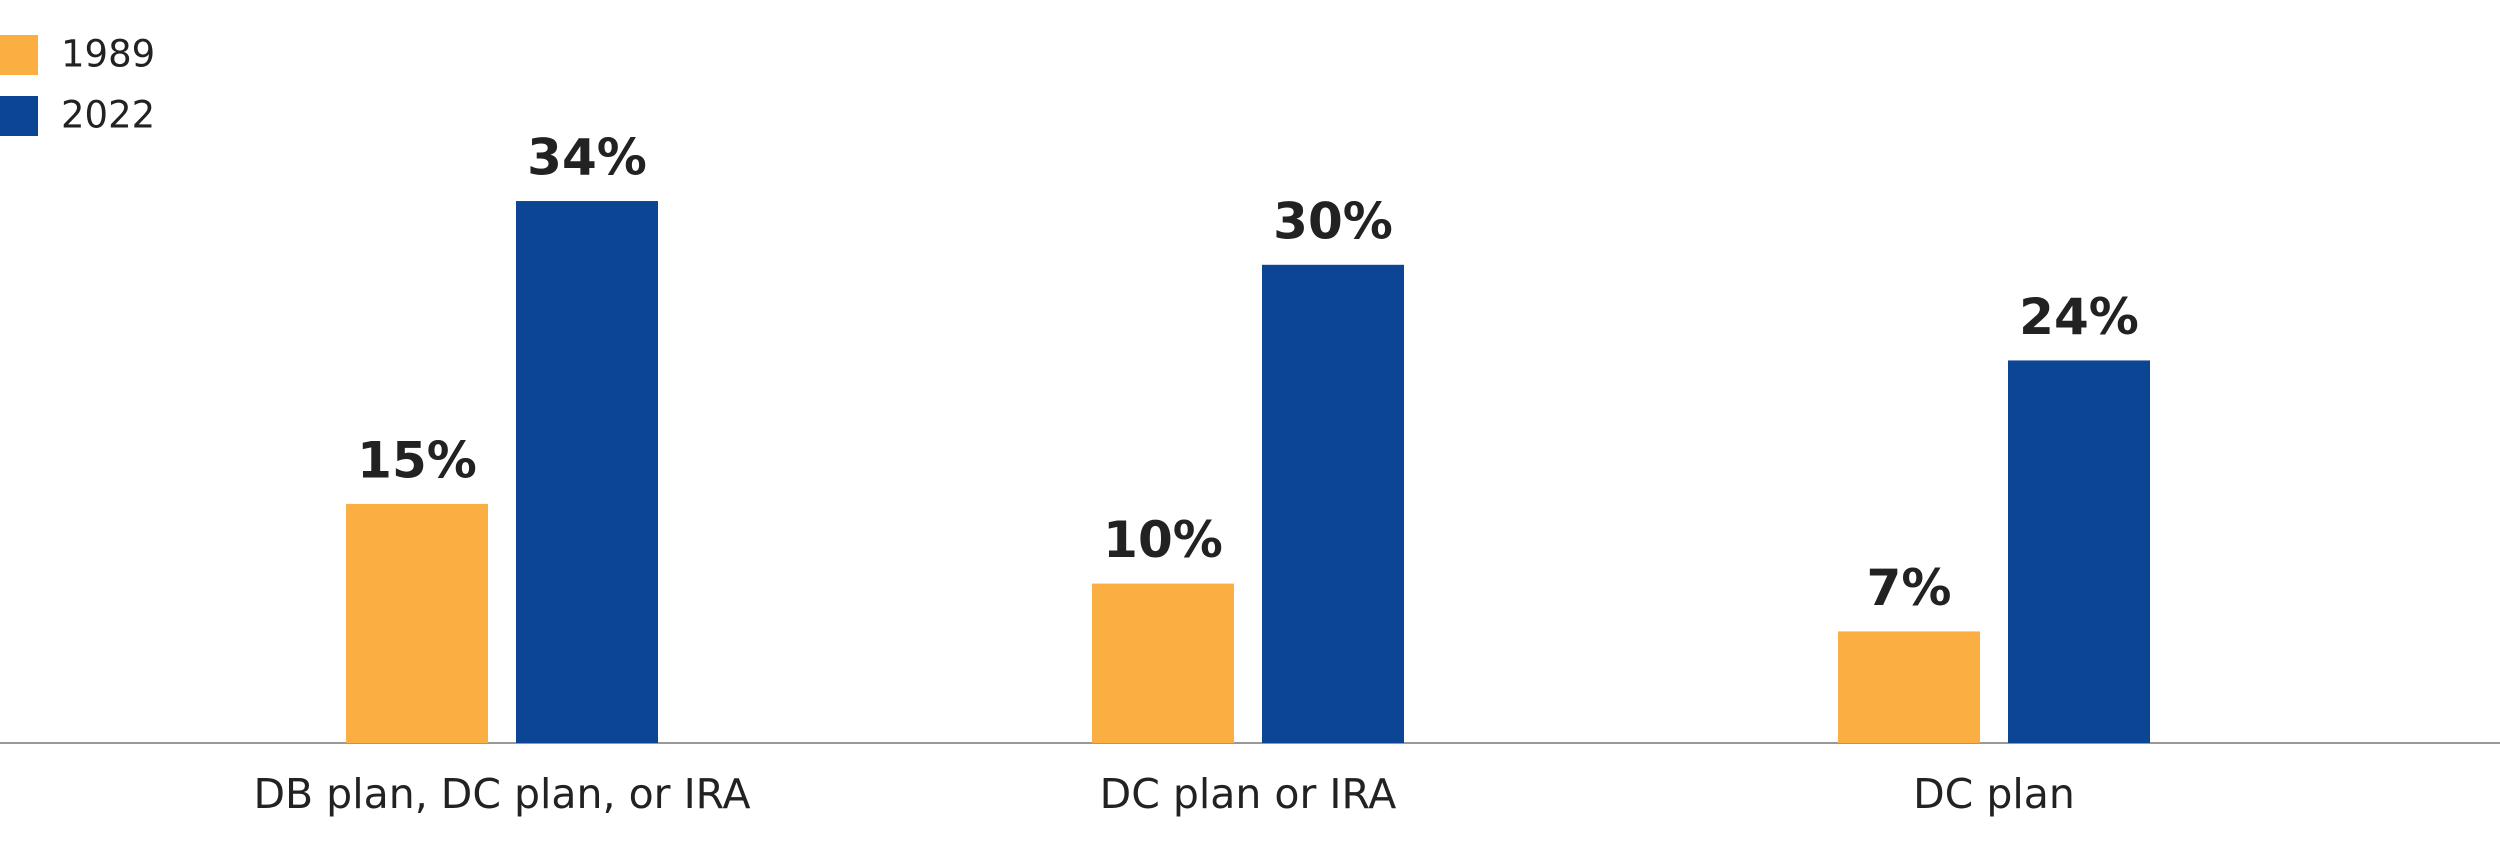 The image size is (2500, 851). I want to click on value-label: 24%, so click(2079, 317).